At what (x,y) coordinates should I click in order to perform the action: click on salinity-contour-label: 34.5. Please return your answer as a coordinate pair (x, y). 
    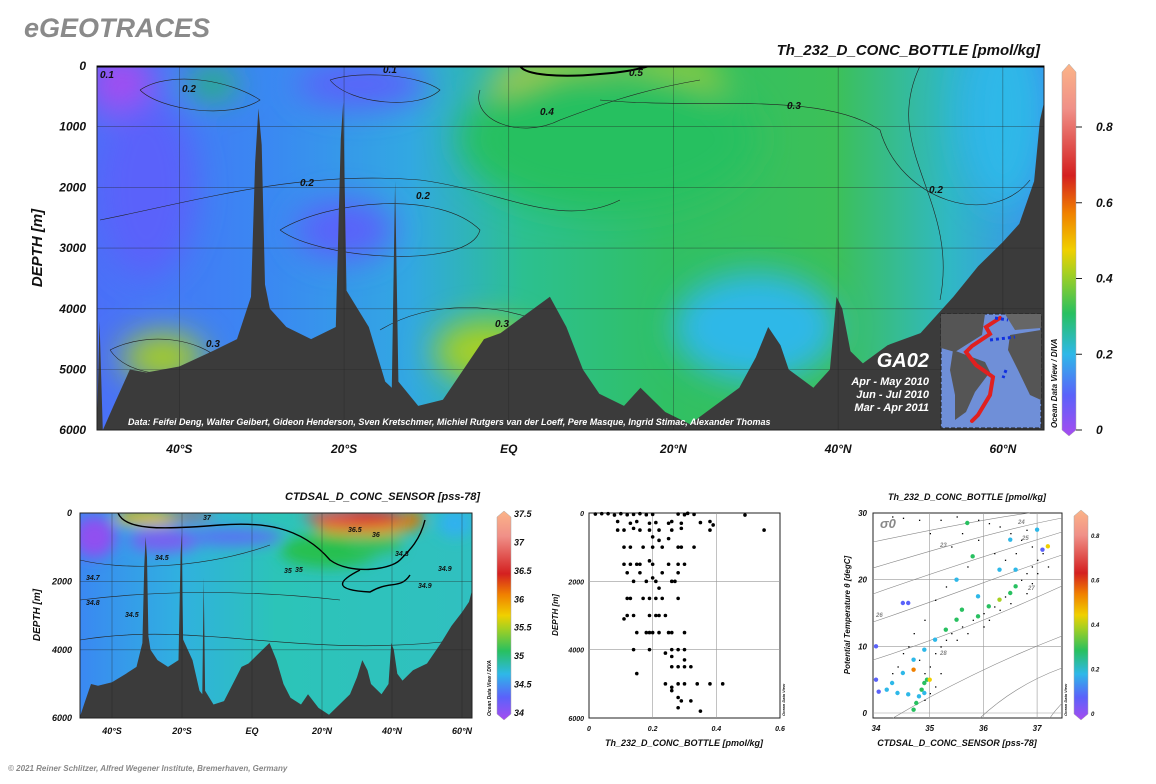
    Looking at the image, I should click on (132, 615).